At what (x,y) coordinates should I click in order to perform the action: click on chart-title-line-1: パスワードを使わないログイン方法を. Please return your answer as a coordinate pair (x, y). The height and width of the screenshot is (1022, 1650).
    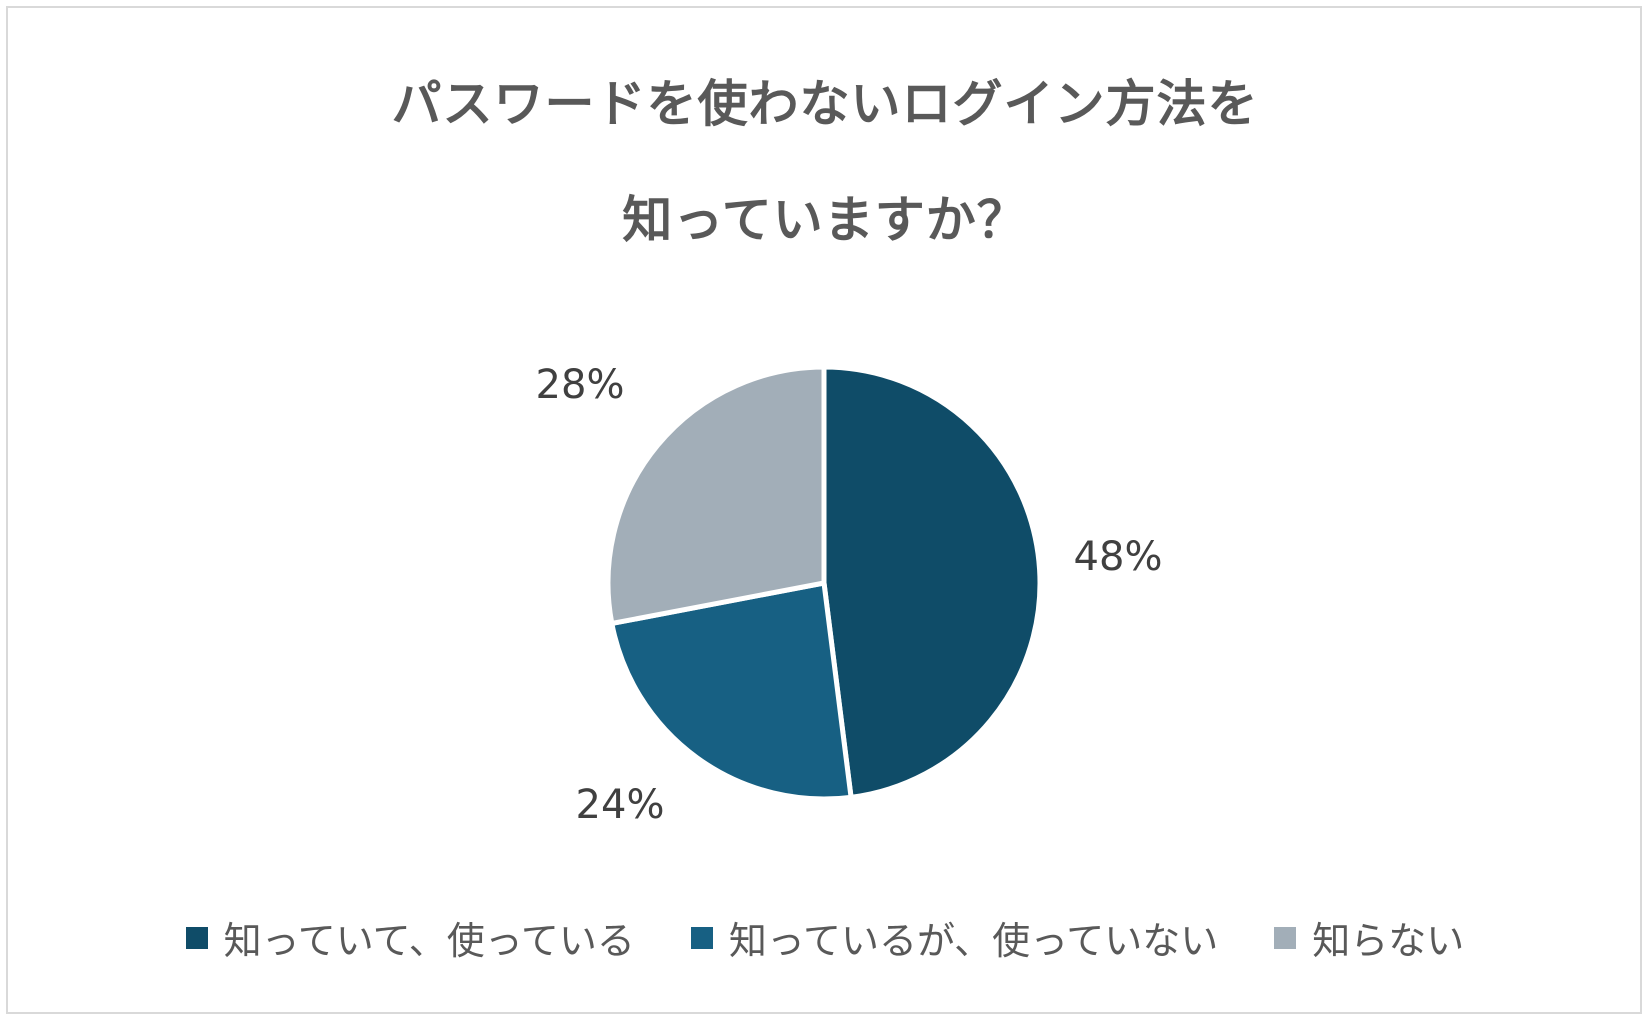
    Looking at the image, I should click on (825, 104).